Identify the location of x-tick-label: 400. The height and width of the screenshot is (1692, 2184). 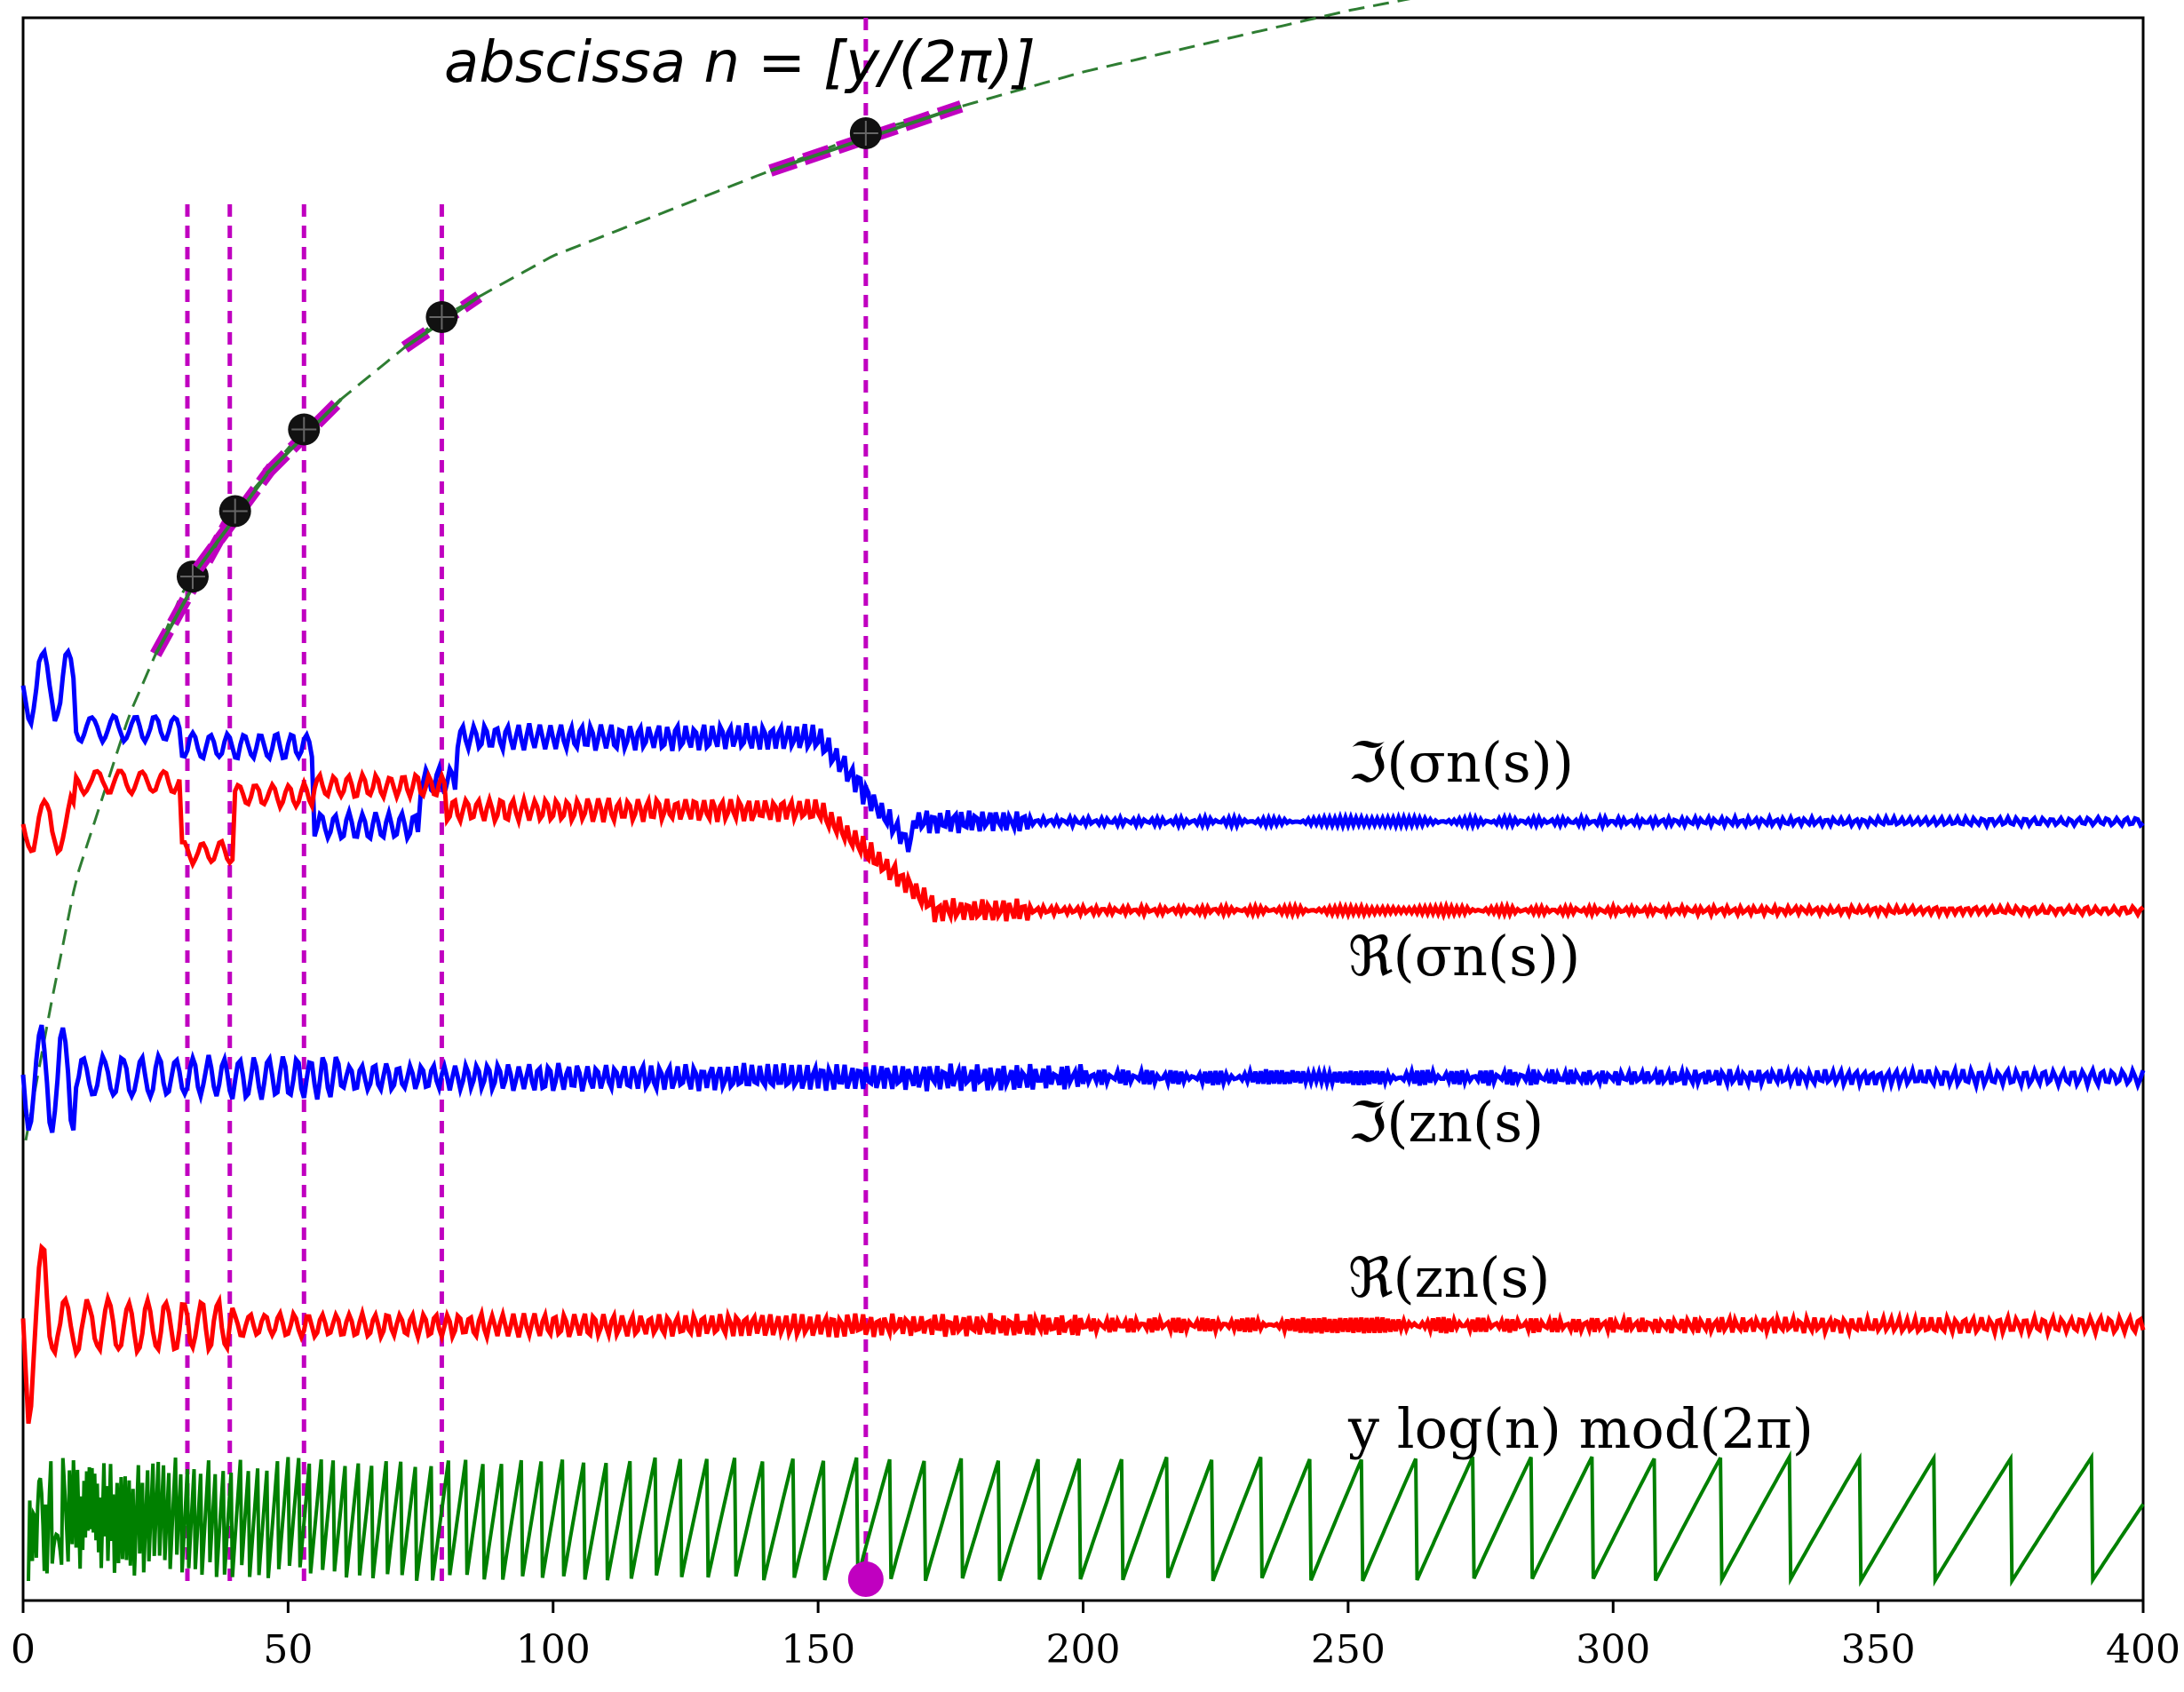
(2143, 1649).